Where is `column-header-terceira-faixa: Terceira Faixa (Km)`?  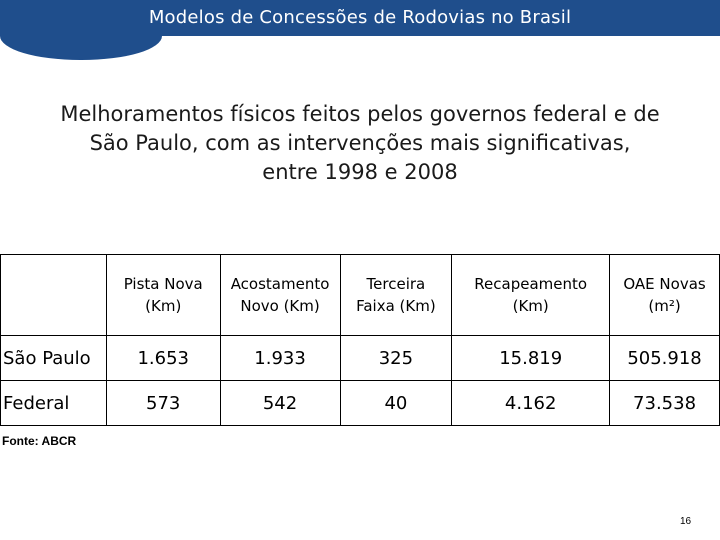
column-header-terceira-faixa: Terceira Faixa (Km) is located at coordinates (396, 295).